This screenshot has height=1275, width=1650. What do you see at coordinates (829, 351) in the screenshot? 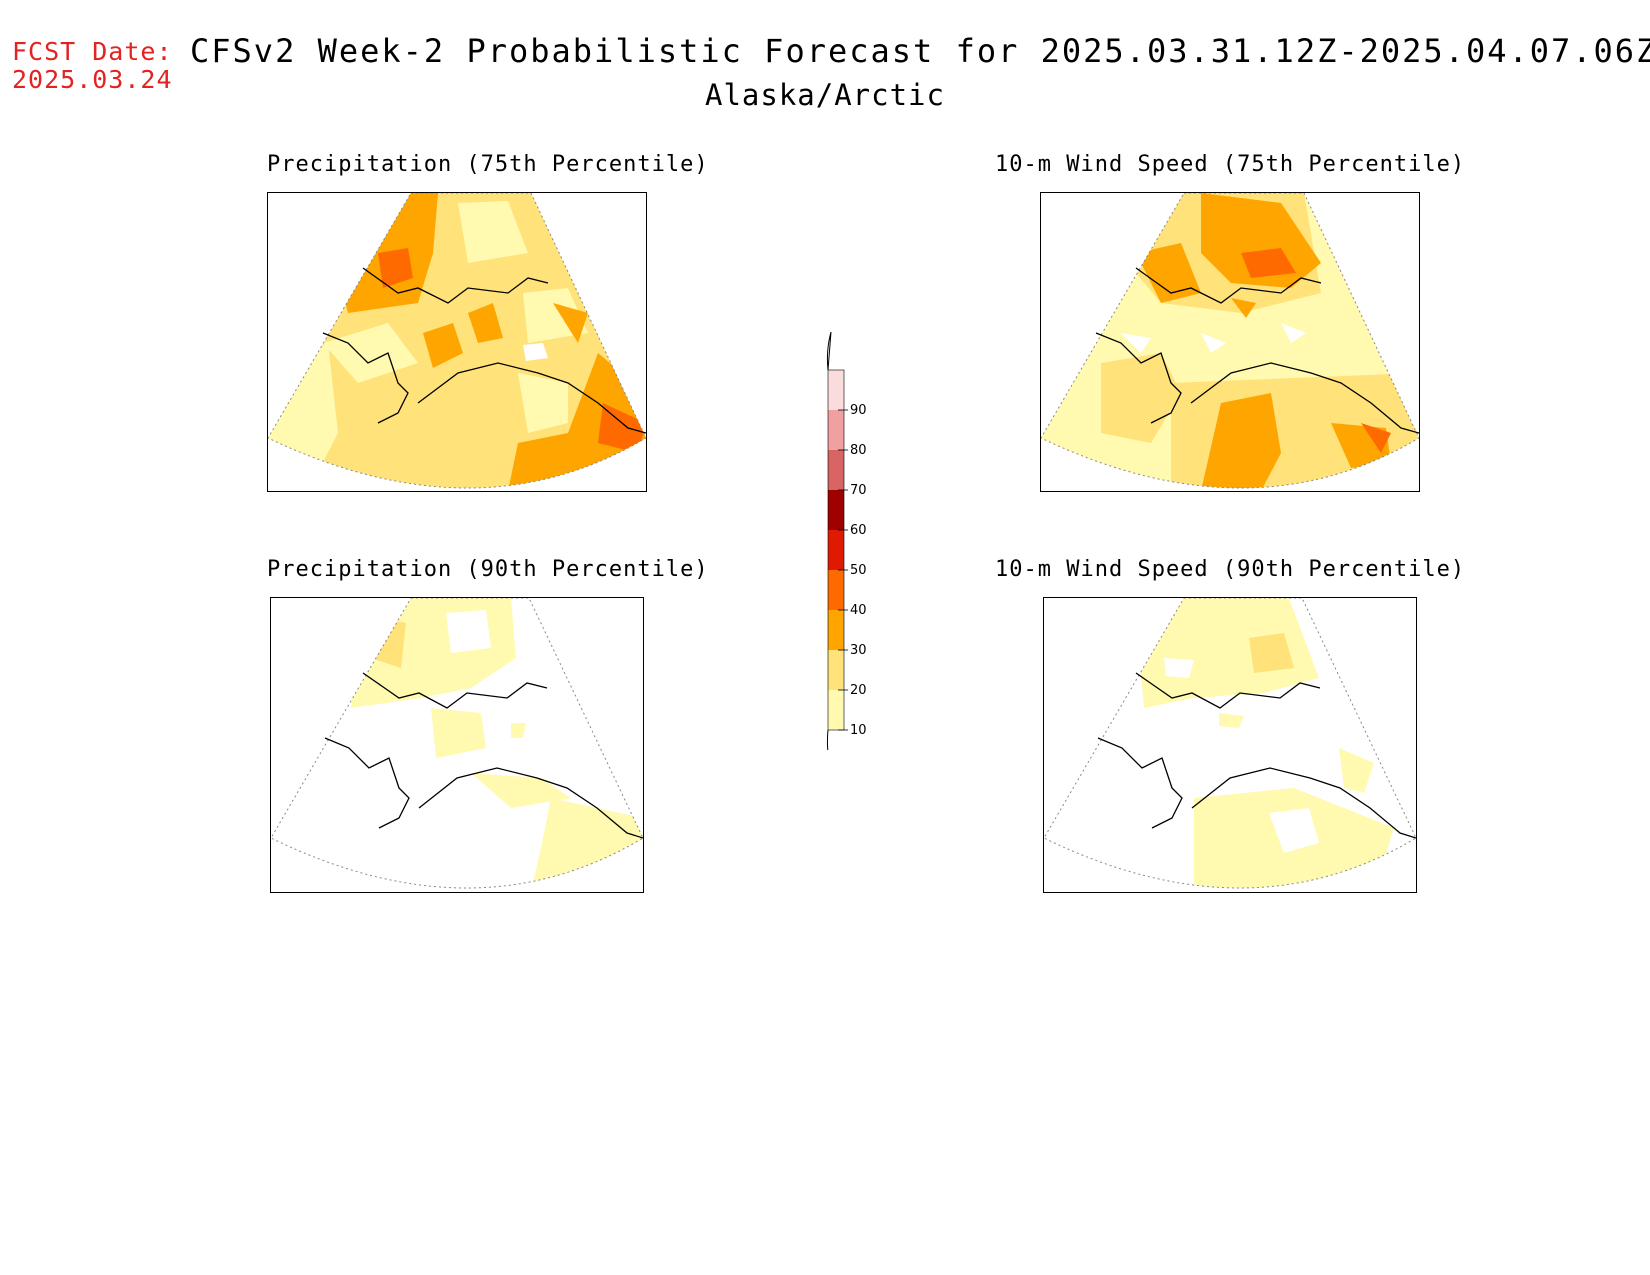
I see `colorbar-top-cap` at bounding box center [829, 351].